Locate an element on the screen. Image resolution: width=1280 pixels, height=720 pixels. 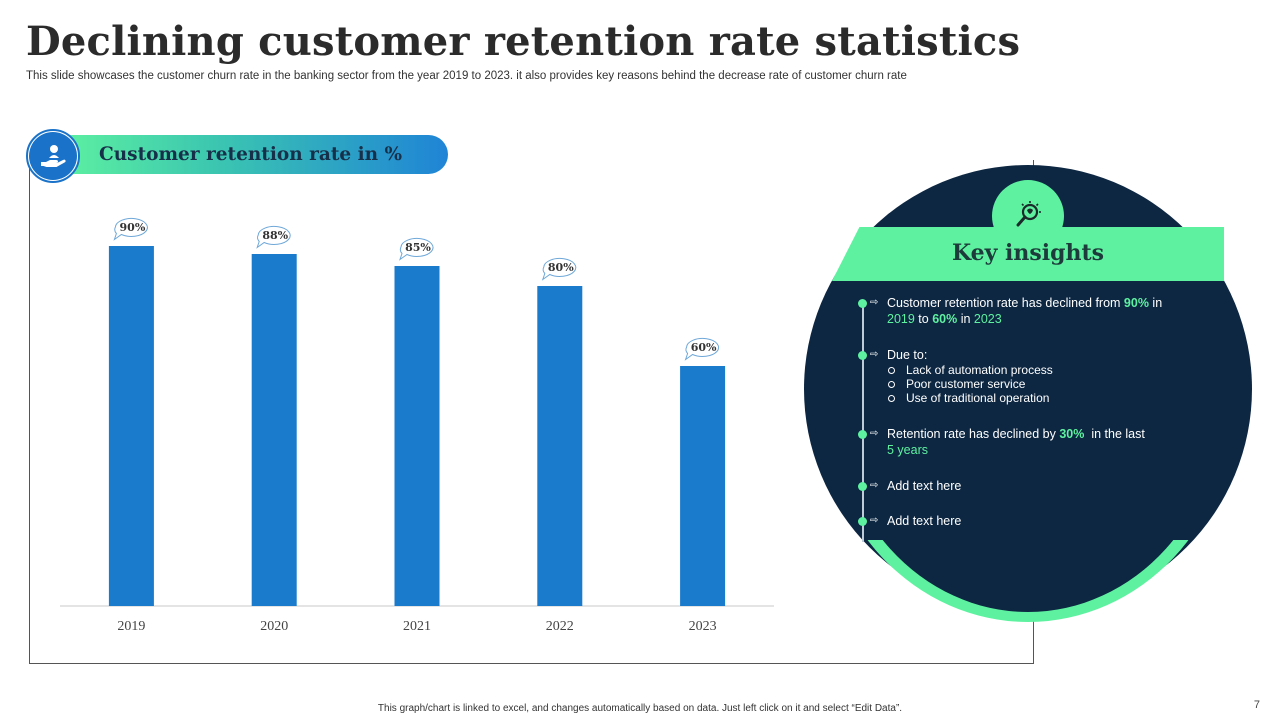
insight-sub-item: Use of traditional operation is located at coordinates (970, 398).